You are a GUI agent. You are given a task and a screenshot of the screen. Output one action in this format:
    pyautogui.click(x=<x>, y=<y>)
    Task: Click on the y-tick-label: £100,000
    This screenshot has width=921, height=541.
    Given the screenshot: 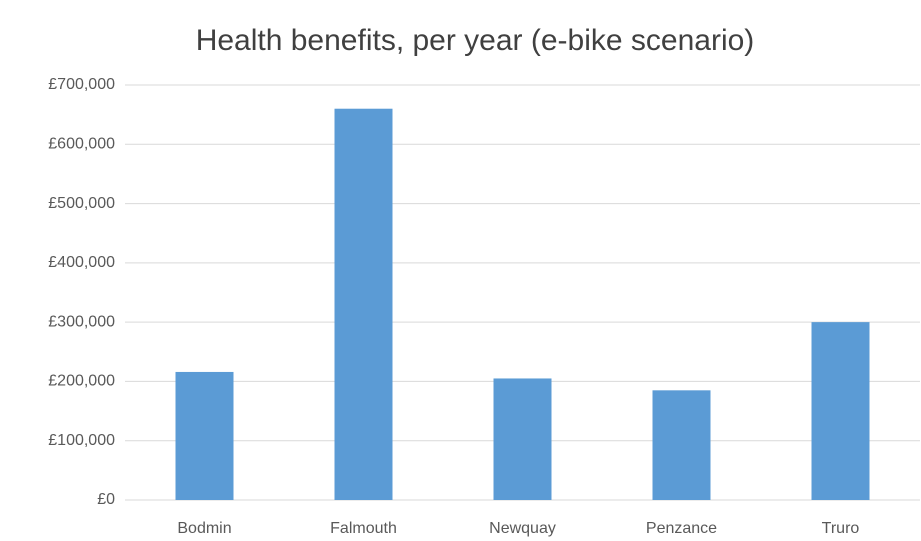 What is the action you would take?
    pyautogui.click(x=81, y=440)
    